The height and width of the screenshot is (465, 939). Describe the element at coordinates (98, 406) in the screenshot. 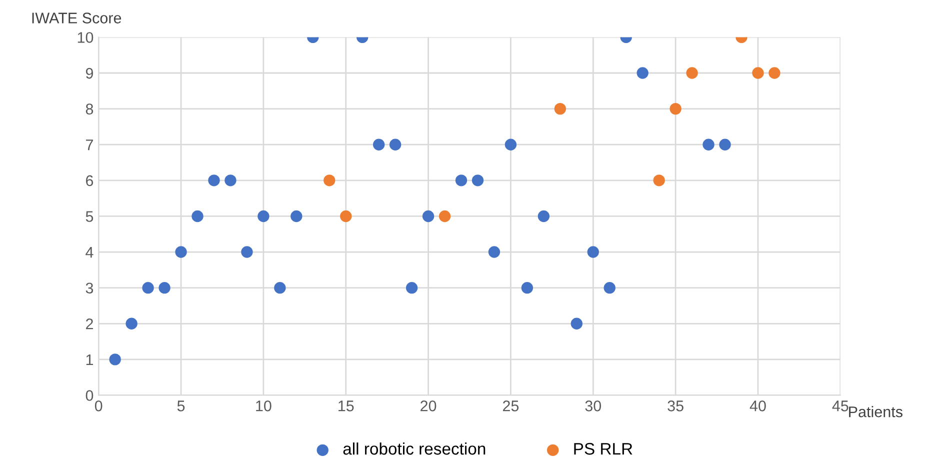

I see `x-tick-label: 0` at that location.